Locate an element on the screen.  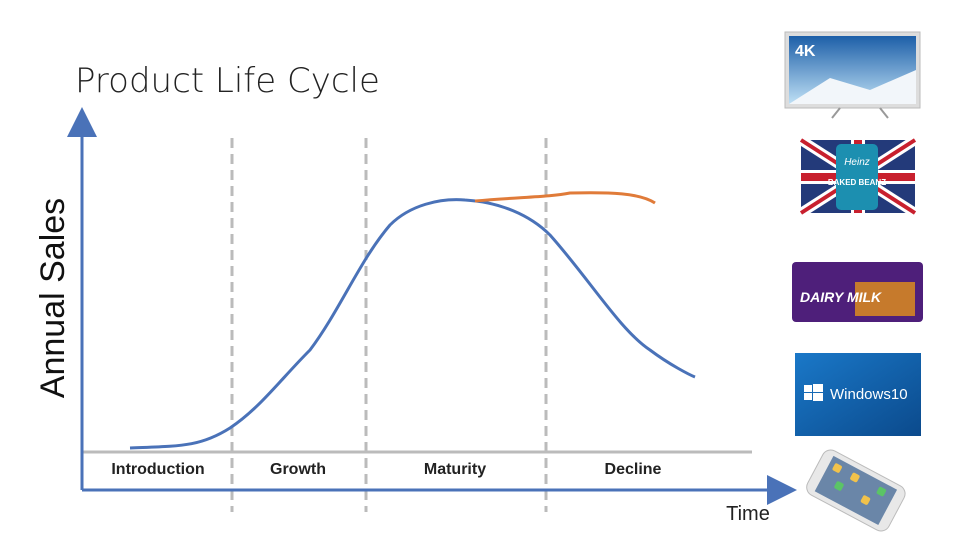
windows-image: Windows10 is located at coordinates (858, 394).